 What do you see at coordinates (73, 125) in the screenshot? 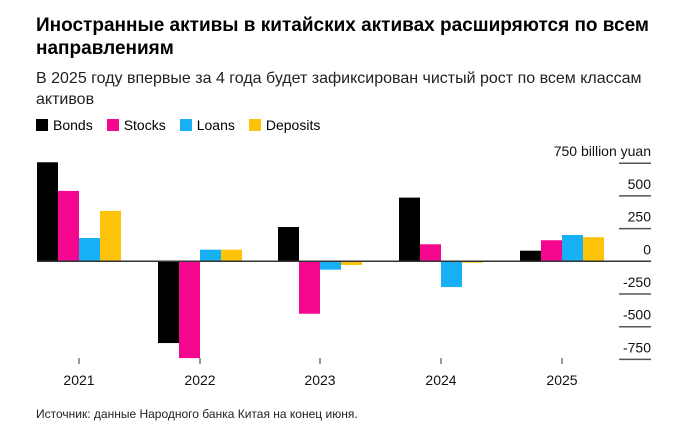
I see `legend-label: Bonds` at bounding box center [73, 125].